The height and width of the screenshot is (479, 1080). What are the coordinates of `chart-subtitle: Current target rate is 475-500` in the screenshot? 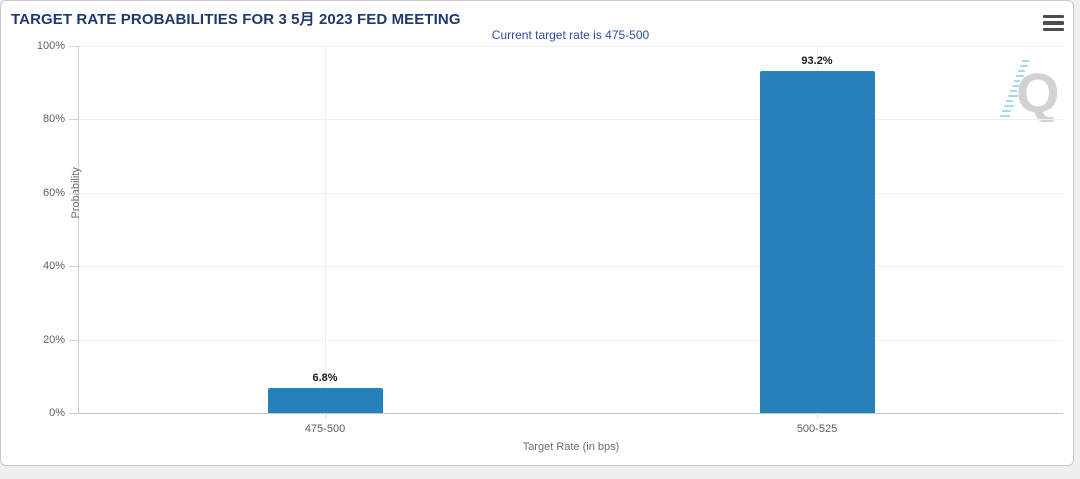 It's located at (570, 35).